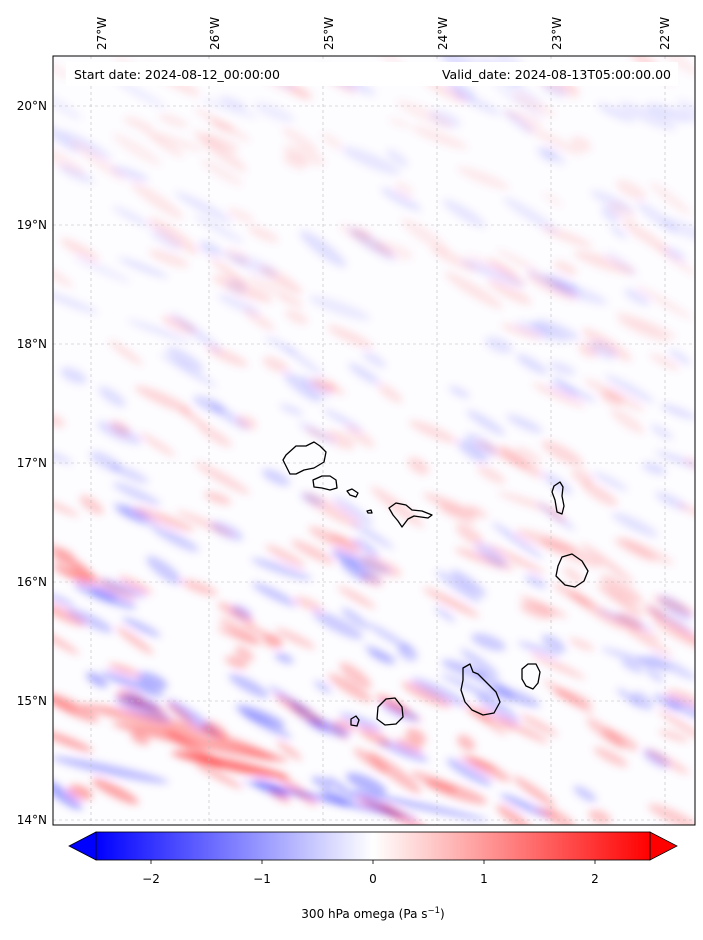  I want to click on island-maio, so click(531, 676).